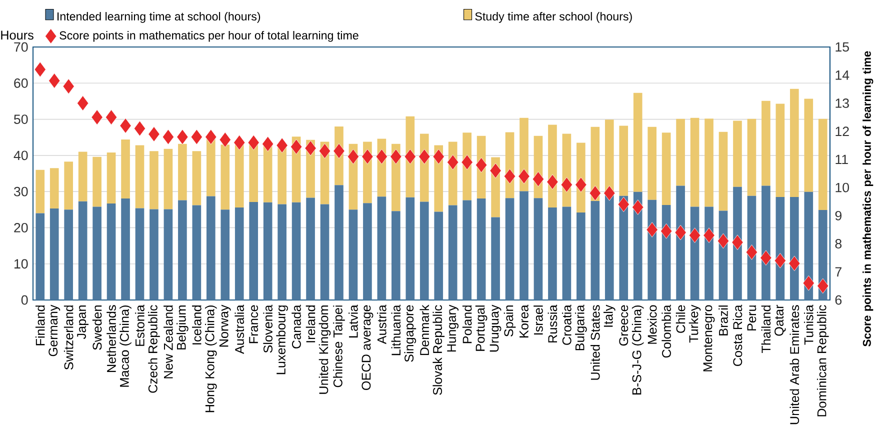  I want to click on x-tick-label: Slovenia, so click(267, 328).